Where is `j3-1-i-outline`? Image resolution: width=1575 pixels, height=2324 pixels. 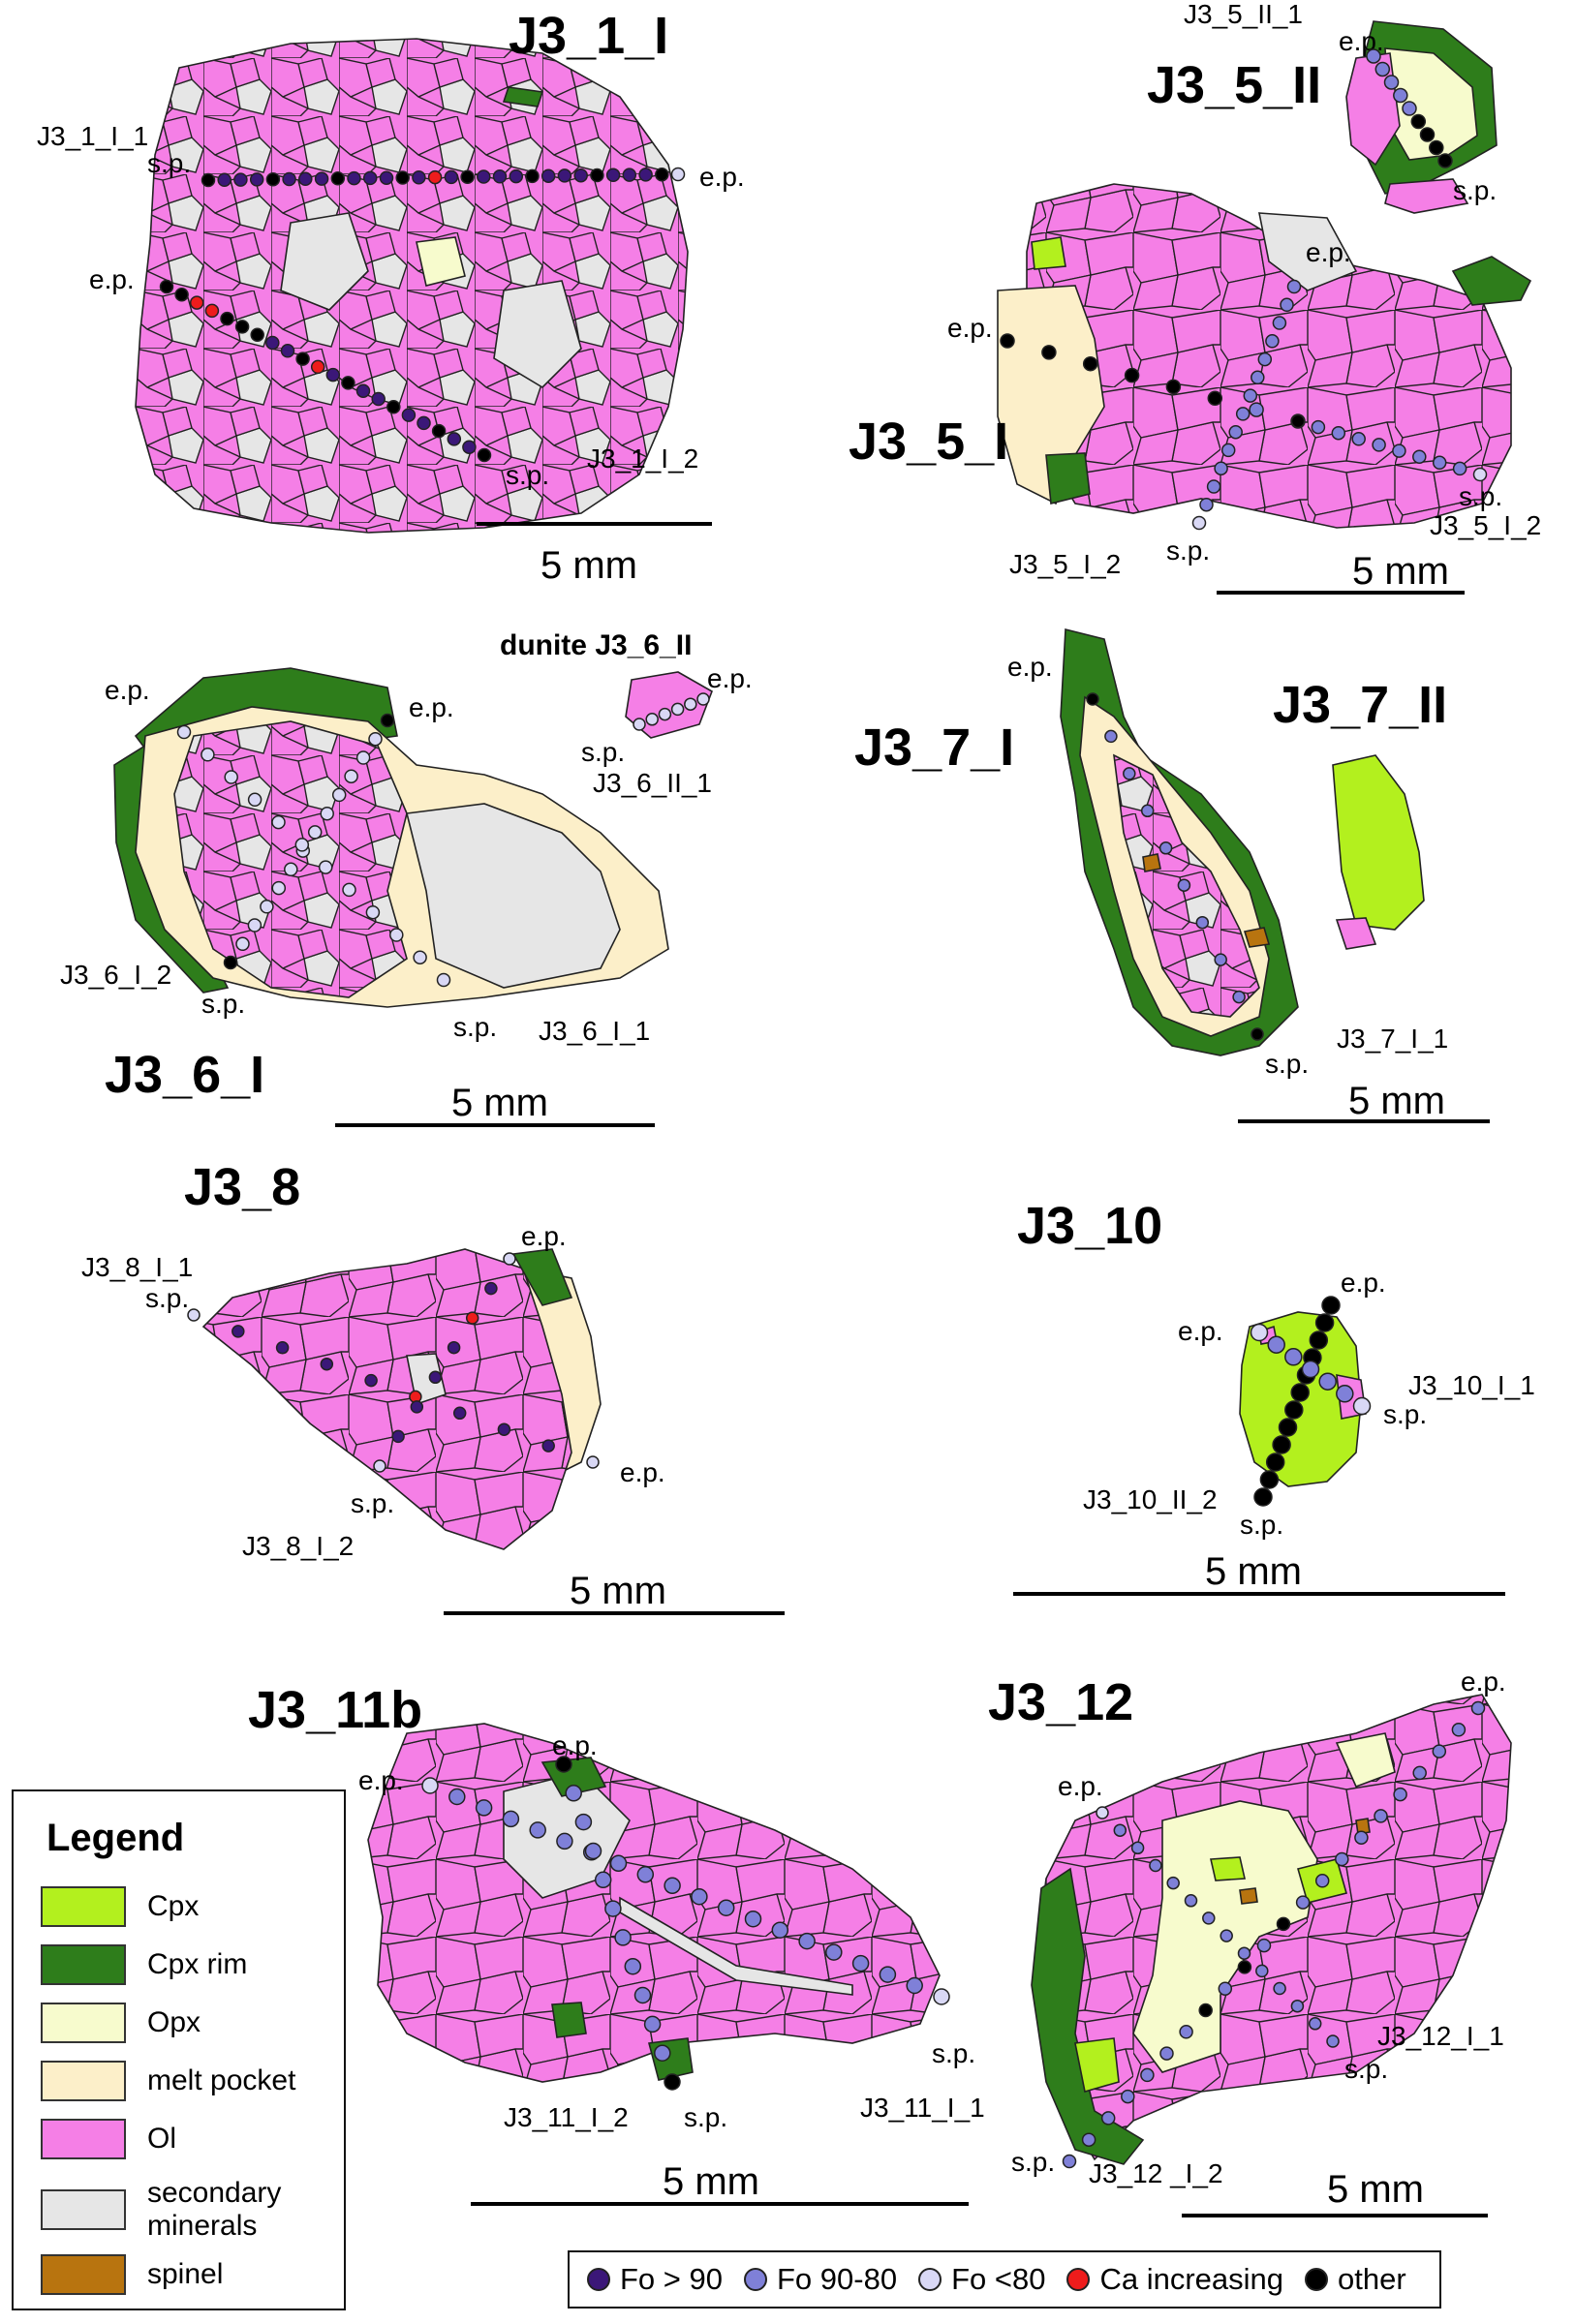
j3-1-i-outline is located at coordinates (412, 286).